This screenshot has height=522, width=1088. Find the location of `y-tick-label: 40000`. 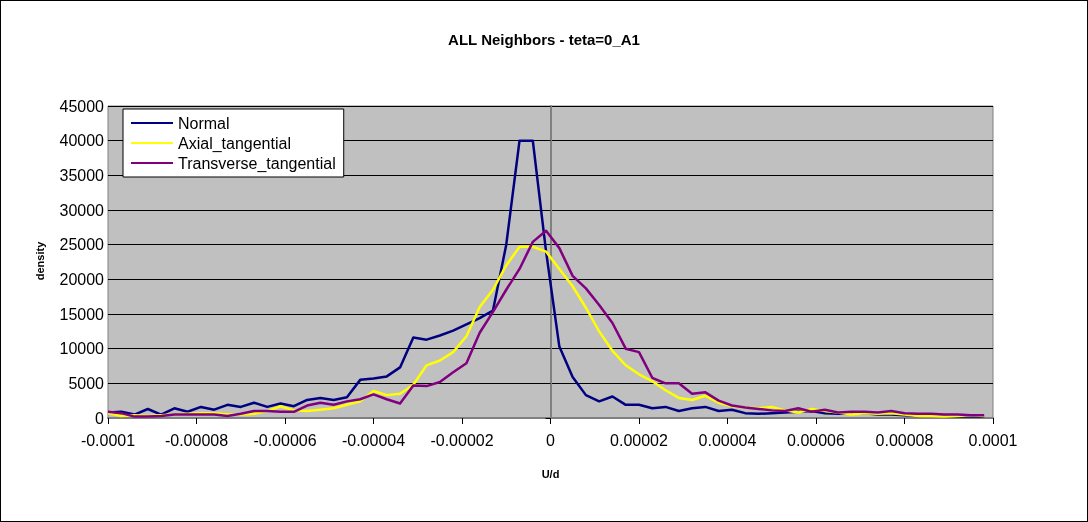

y-tick-label: 40000 is located at coordinates (82, 141).